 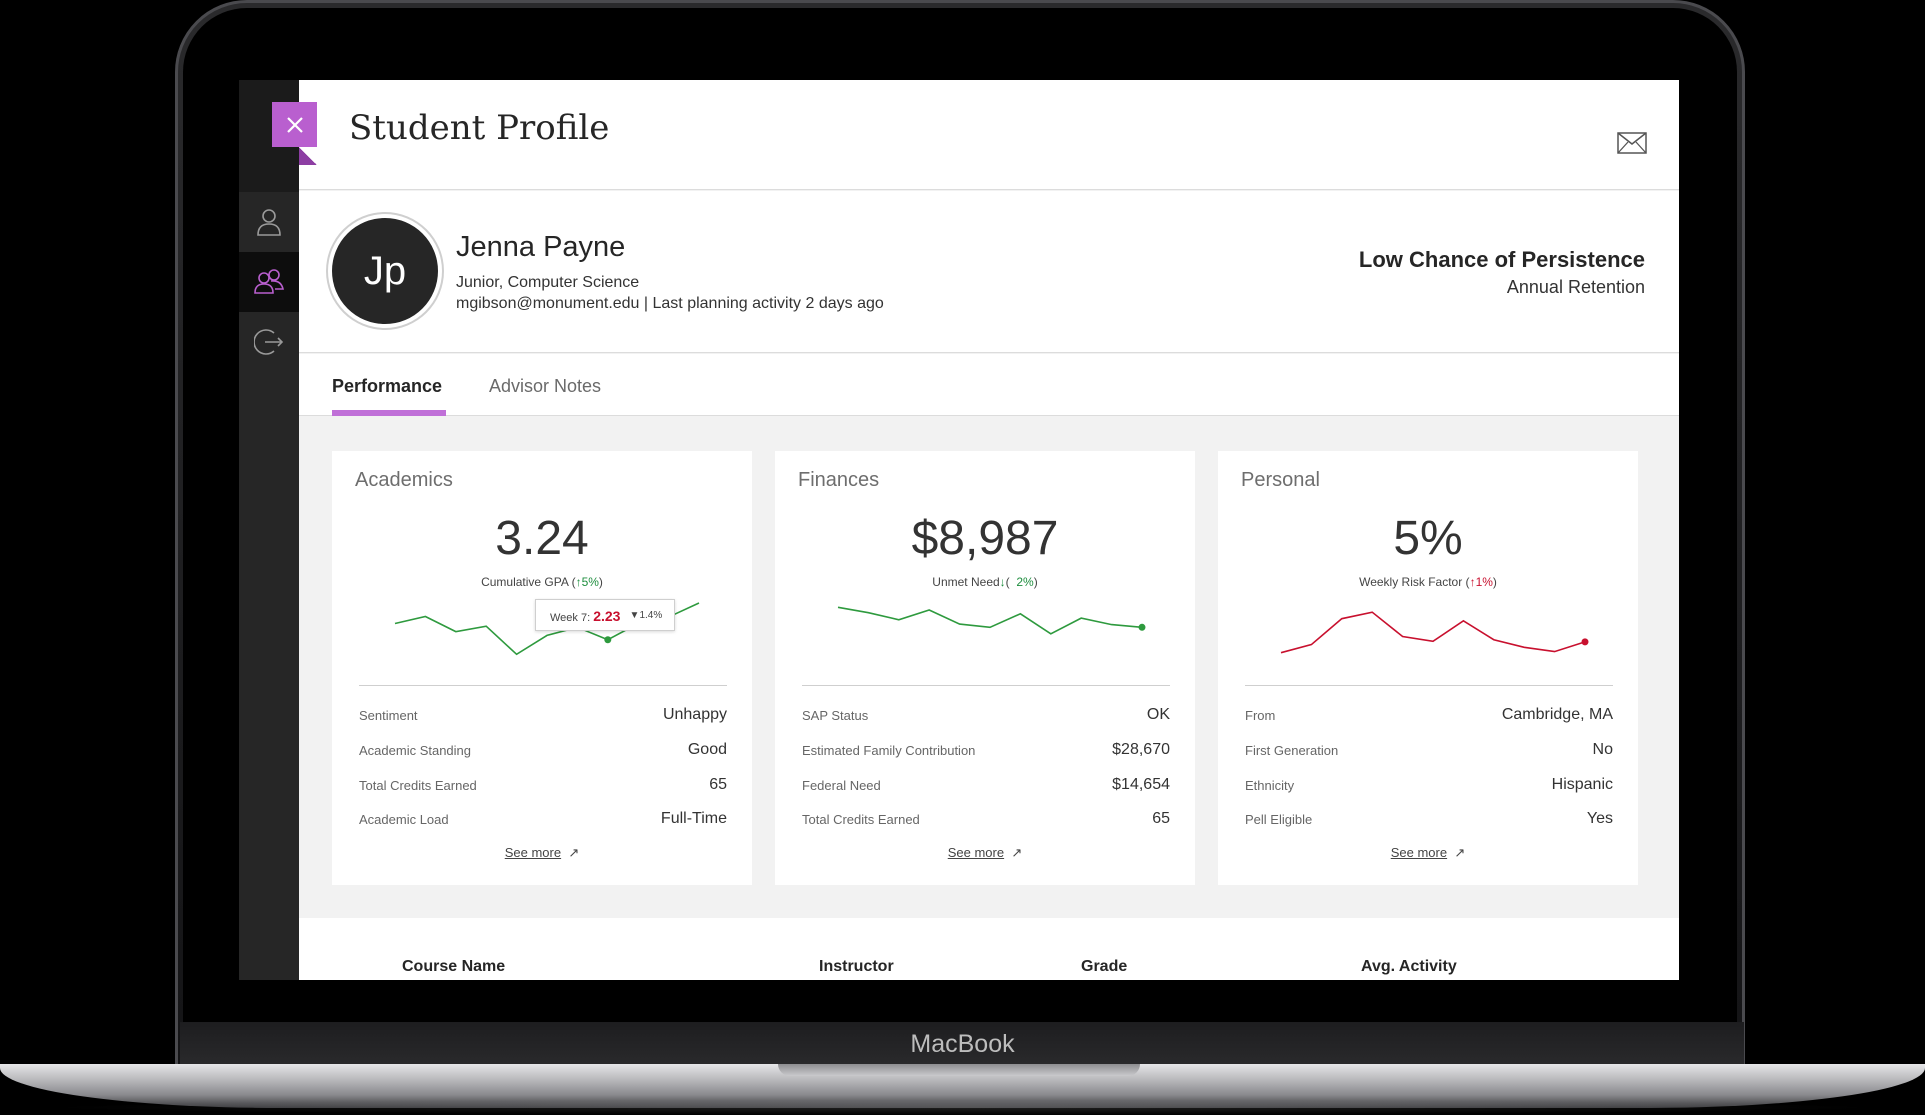 I want to click on tab-advisor-notes: Advisor Notes, so click(x=545, y=386).